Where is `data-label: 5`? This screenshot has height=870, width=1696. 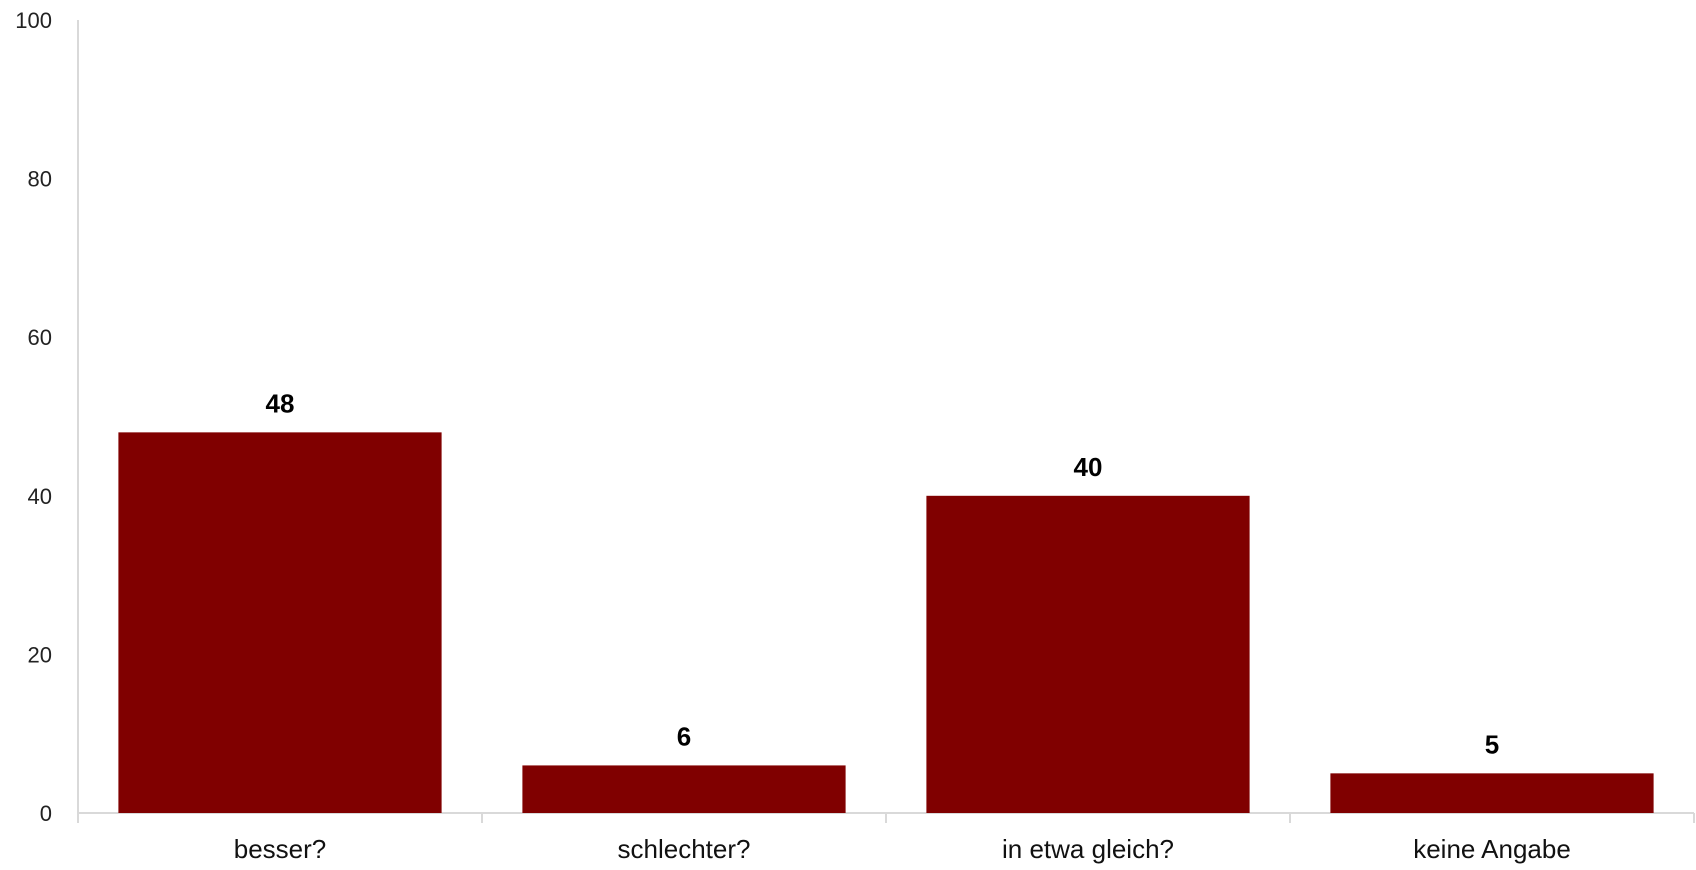 data-label: 5 is located at coordinates (1492, 744).